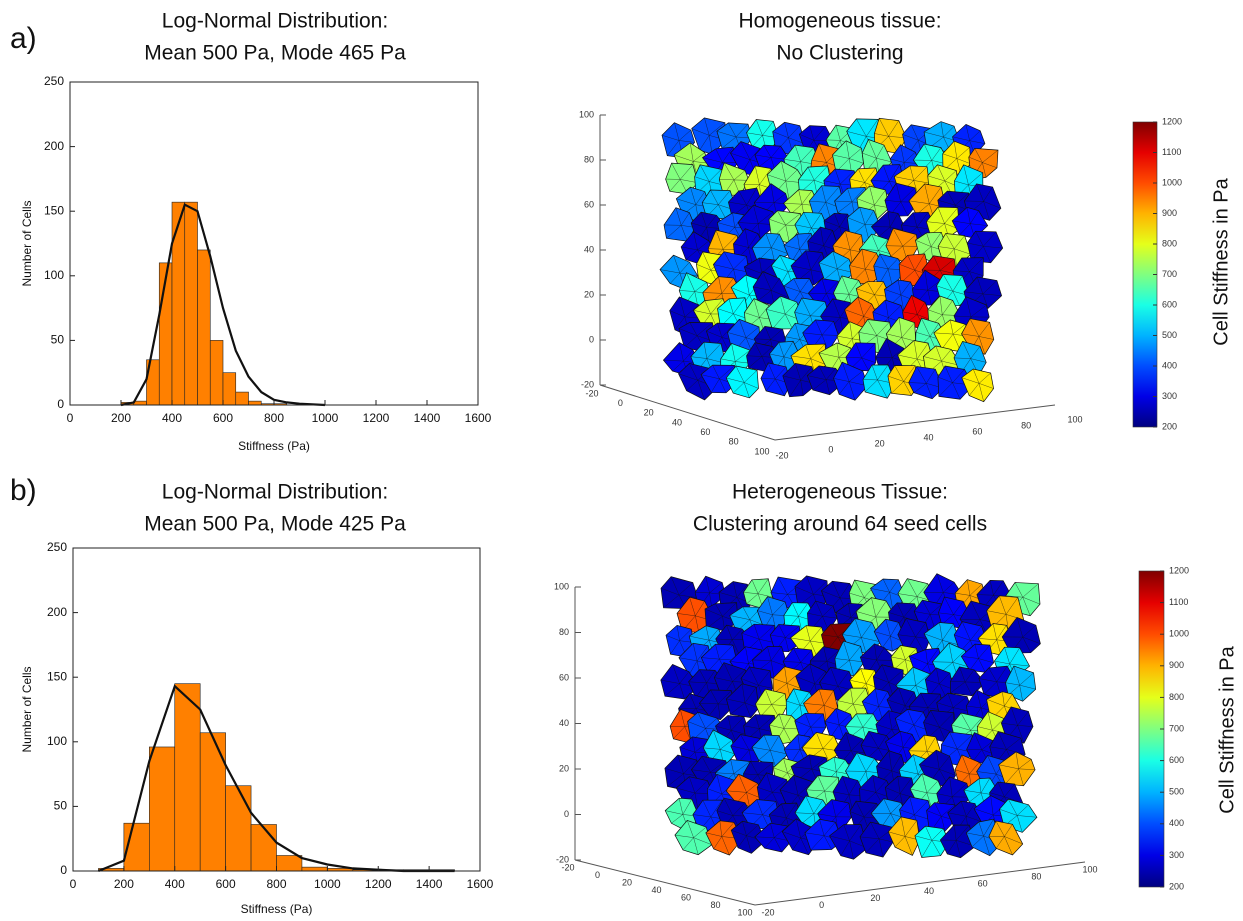 This screenshot has height=921, width=1243. Describe the element at coordinates (564, 677) in the screenshot. I see `z-tick-label: 60` at that location.